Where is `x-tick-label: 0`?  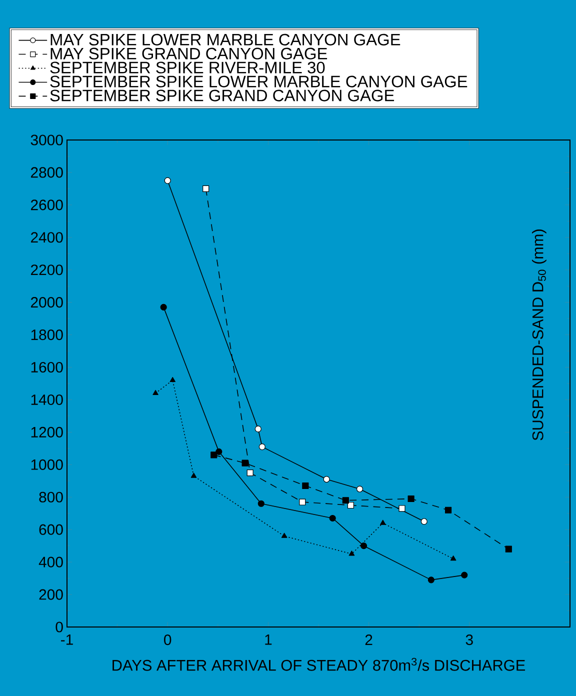
x-tick-label: 0 is located at coordinates (168, 640).